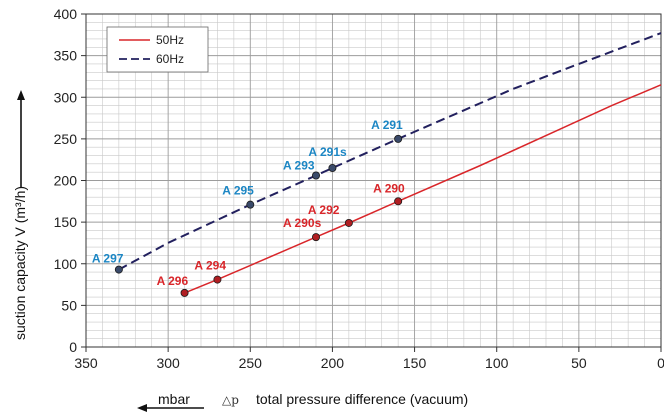 This screenshot has width=664, height=418. What do you see at coordinates (168, 363) in the screenshot?
I see `x-tick-label: 300` at bounding box center [168, 363].